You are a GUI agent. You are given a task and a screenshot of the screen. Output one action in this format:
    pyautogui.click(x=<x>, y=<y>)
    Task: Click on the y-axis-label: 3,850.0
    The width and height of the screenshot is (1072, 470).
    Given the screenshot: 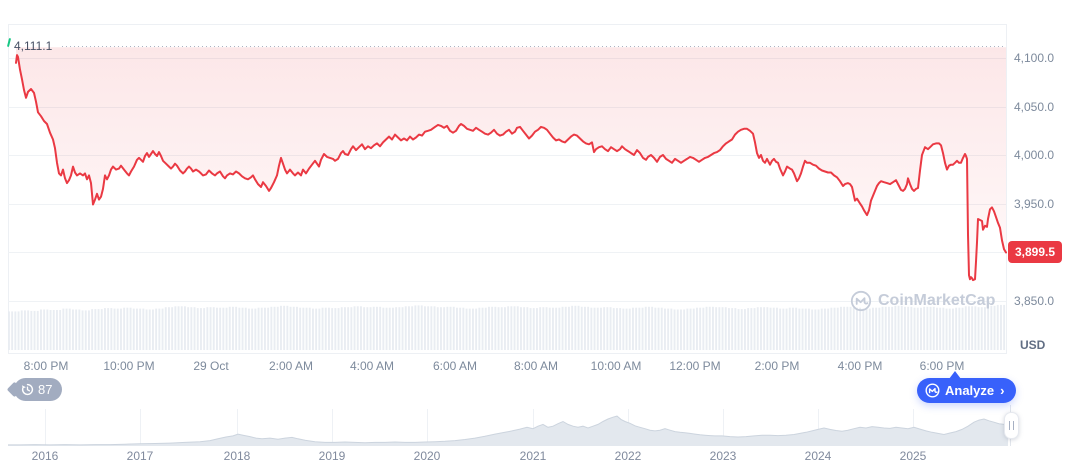 What is the action you would take?
    pyautogui.click(x=1034, y=301)
    